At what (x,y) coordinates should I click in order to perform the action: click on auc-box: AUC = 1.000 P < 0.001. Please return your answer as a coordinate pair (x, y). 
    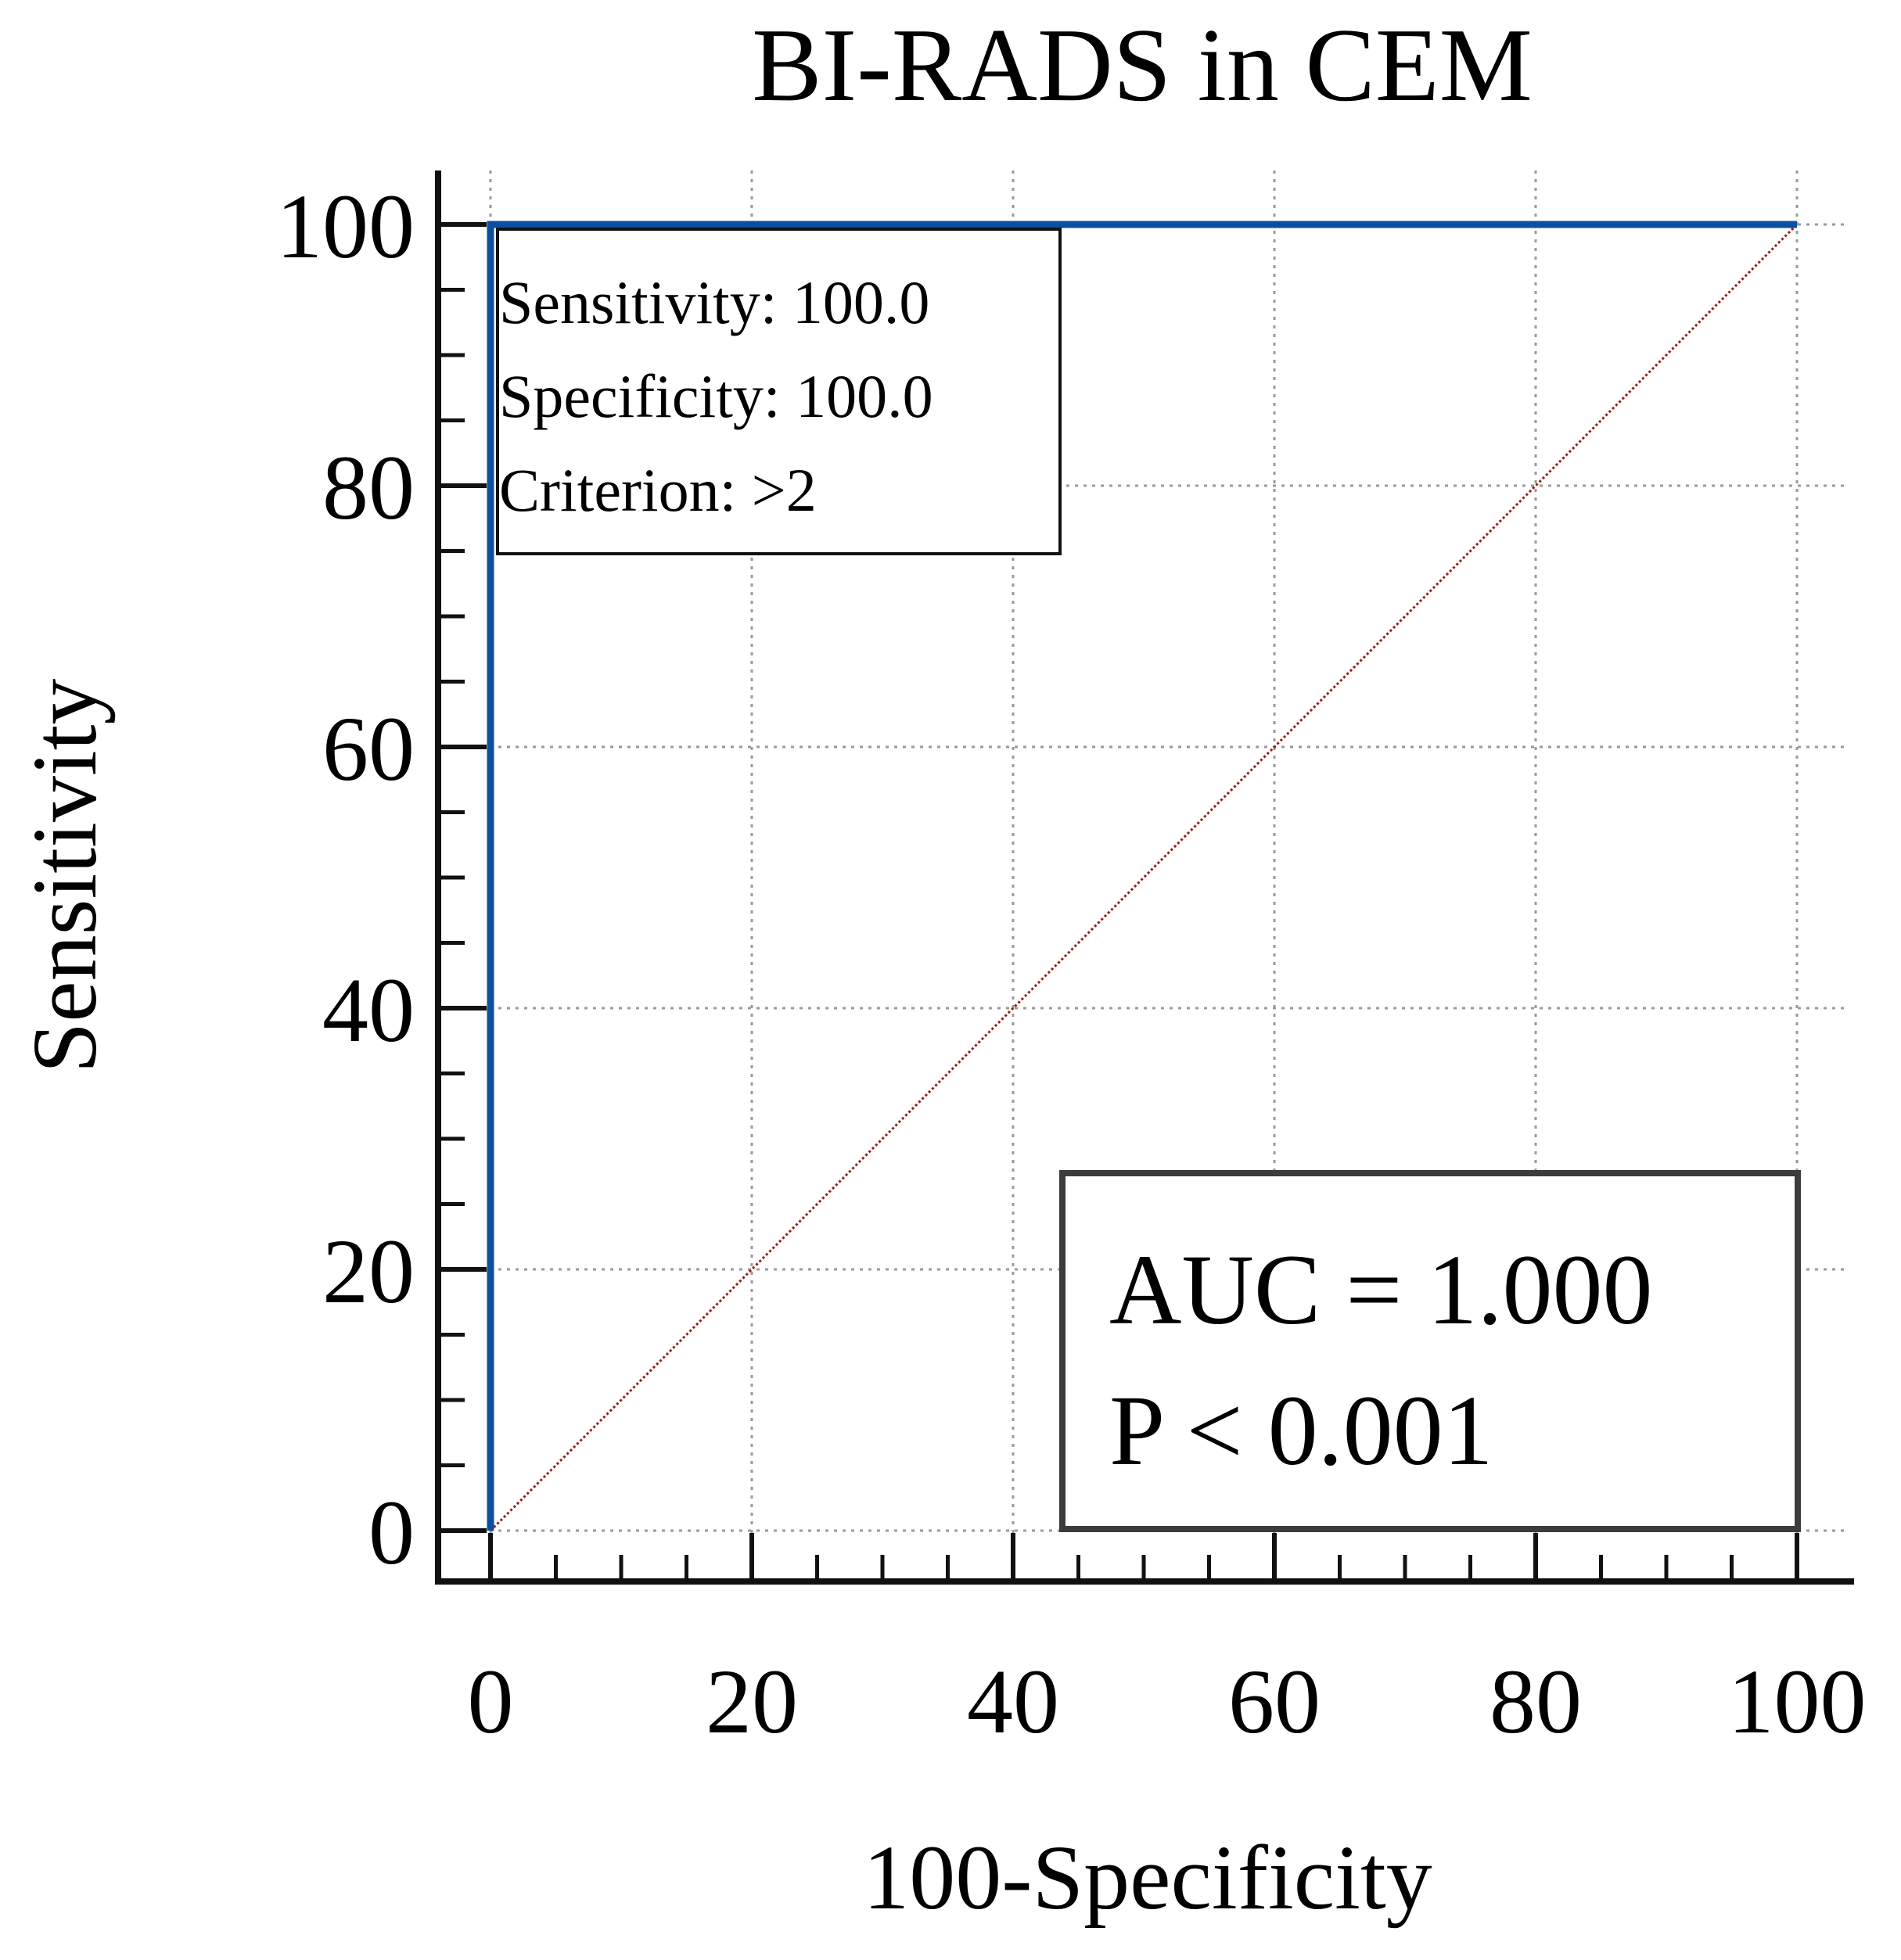
    Looking at the image, I should click on (1430, 1351).